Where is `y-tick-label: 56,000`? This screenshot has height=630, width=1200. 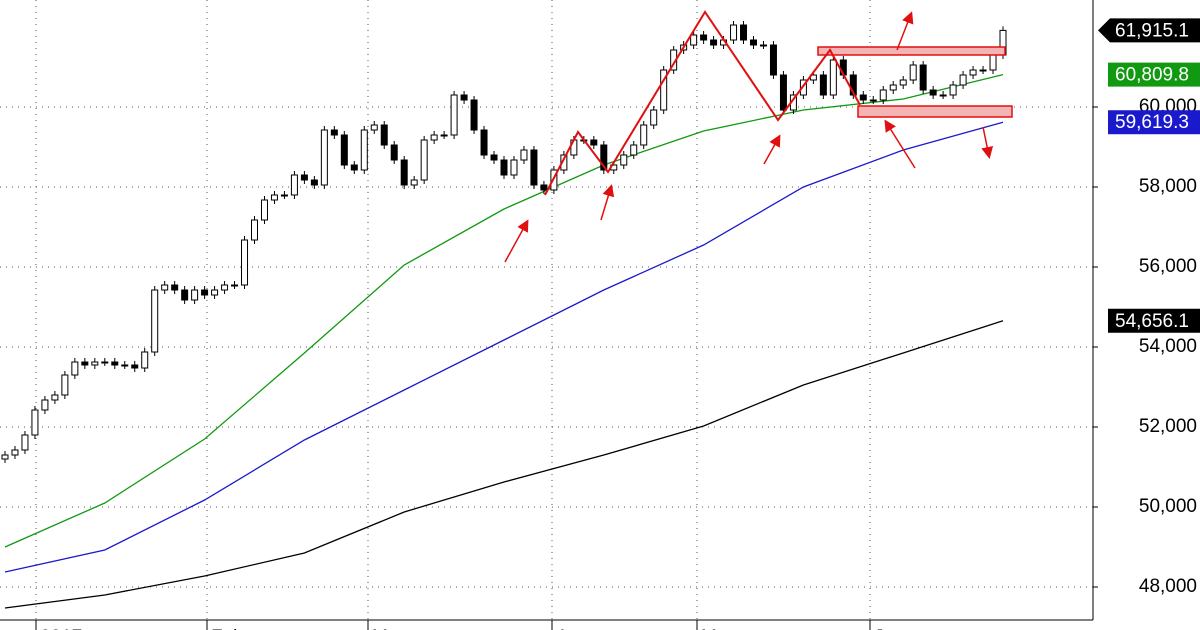
y-tick-label: 56,000 is located at coordinates (1168, 266).